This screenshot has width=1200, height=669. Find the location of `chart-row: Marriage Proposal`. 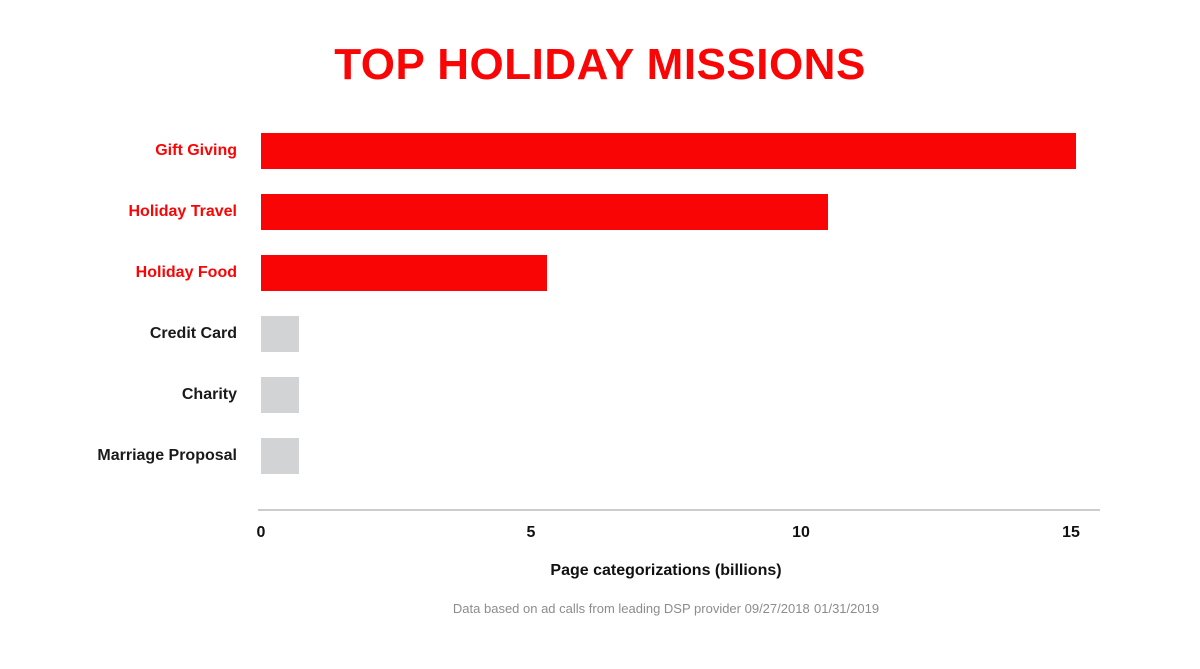

chart-row: Marriage Proposal is located at coordinates (550, 456).